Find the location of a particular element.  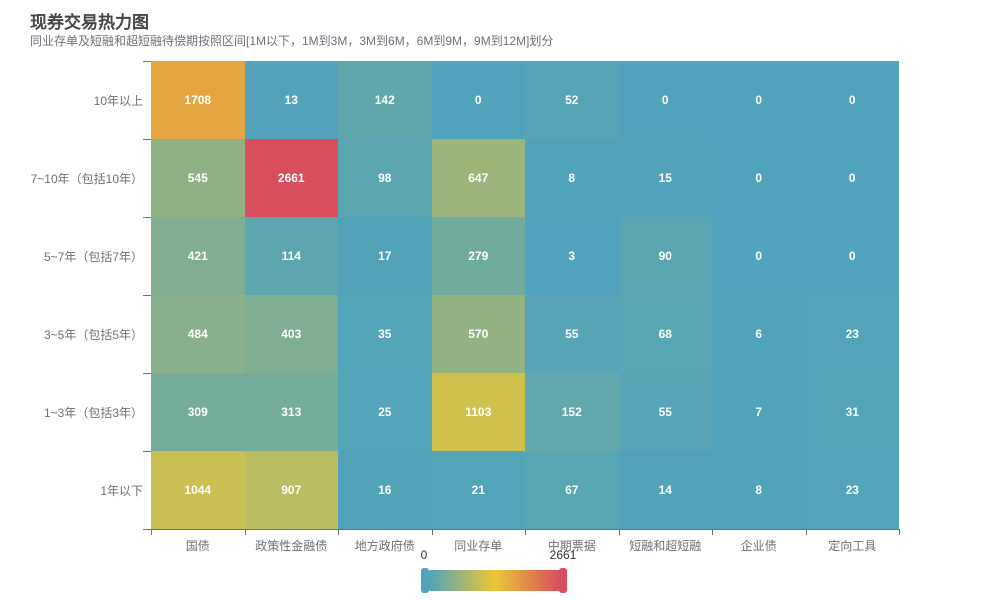

heatmap-cell: 403 is located at coordinates (291, 334).